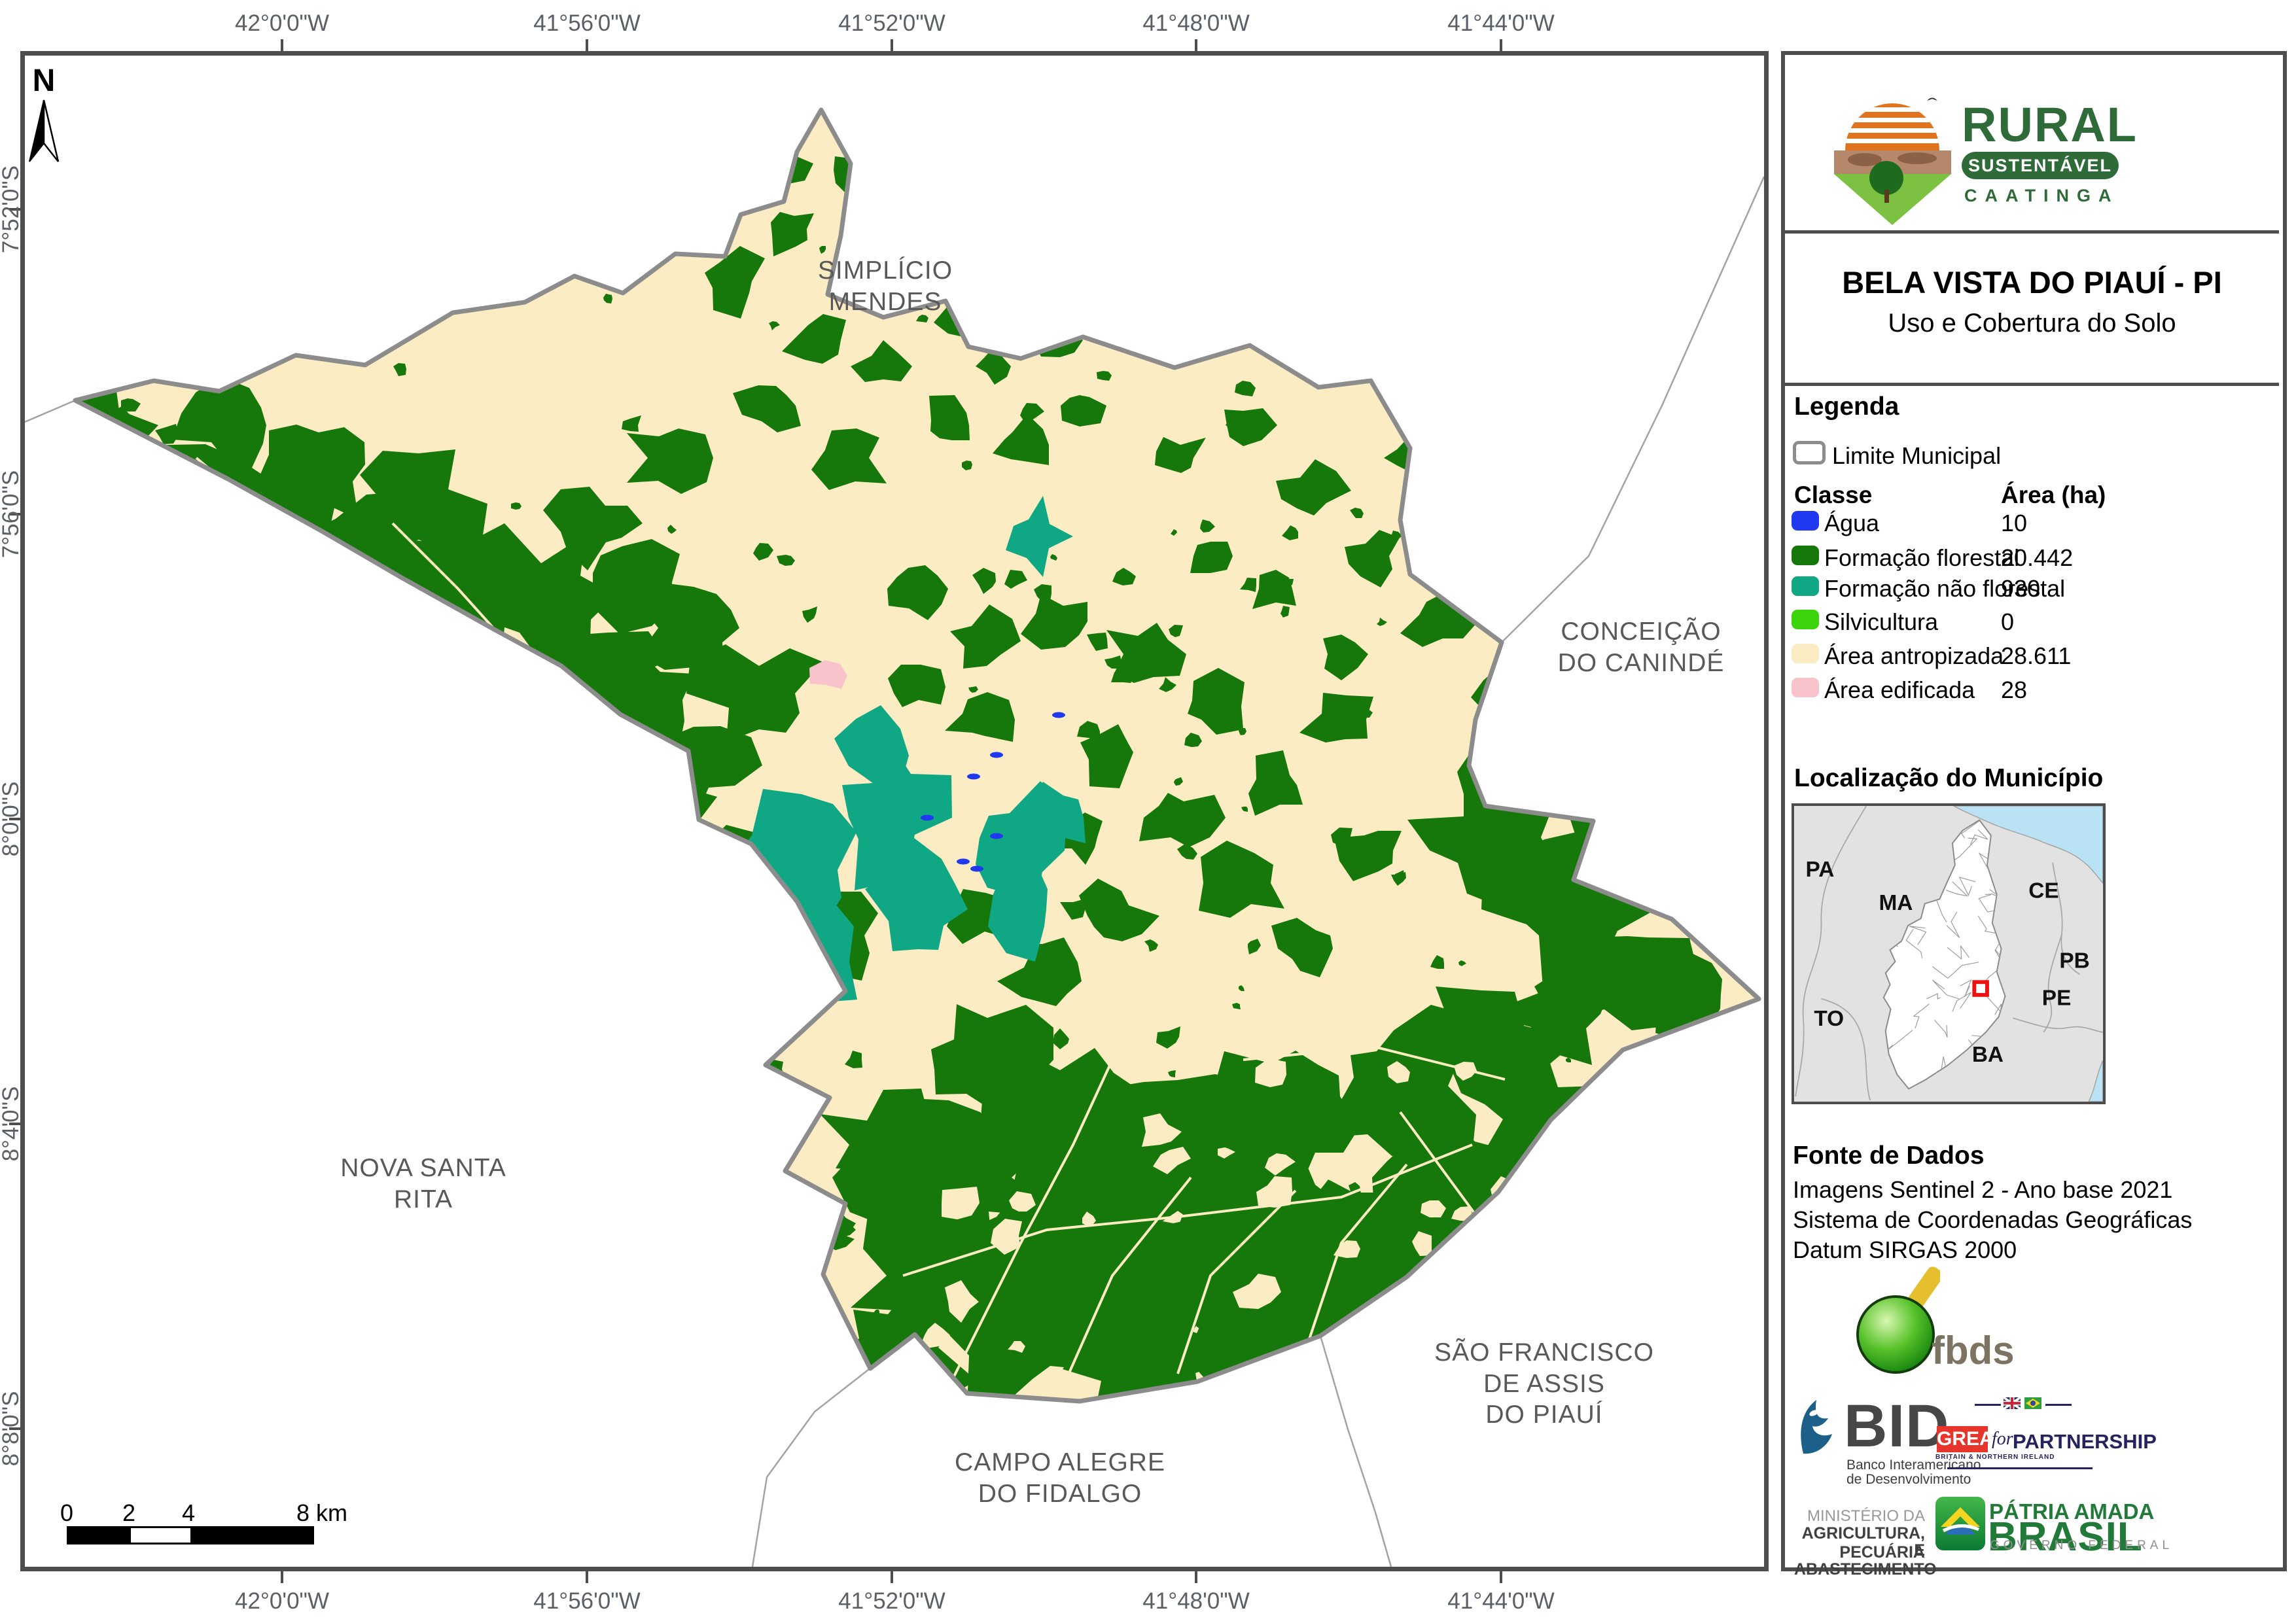 This screenshot has width=2296, height=1623. I want to click on axis-left-0: 7°52'0"S, so click(12, 210).